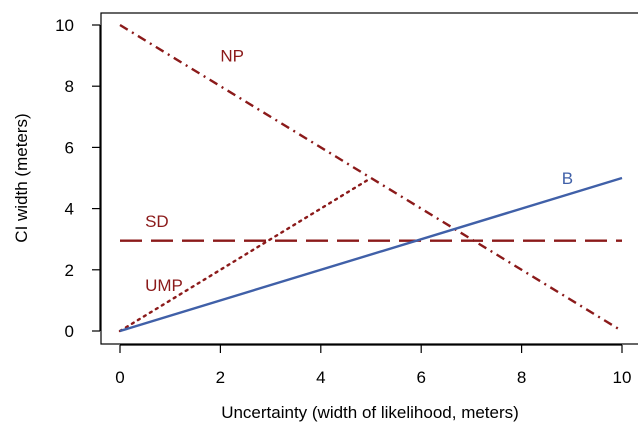  I want to click on y-tick-label: 2, so click(69, 270).